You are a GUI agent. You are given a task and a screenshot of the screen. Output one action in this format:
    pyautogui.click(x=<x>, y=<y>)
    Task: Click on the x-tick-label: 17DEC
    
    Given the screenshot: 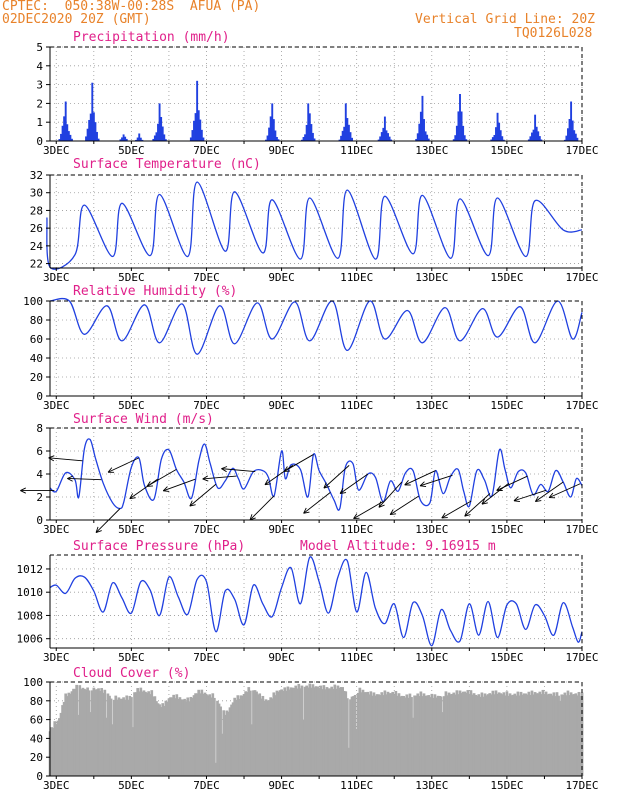 What is the action you would take?
    pyautogui.click(x=581, y=405)
    